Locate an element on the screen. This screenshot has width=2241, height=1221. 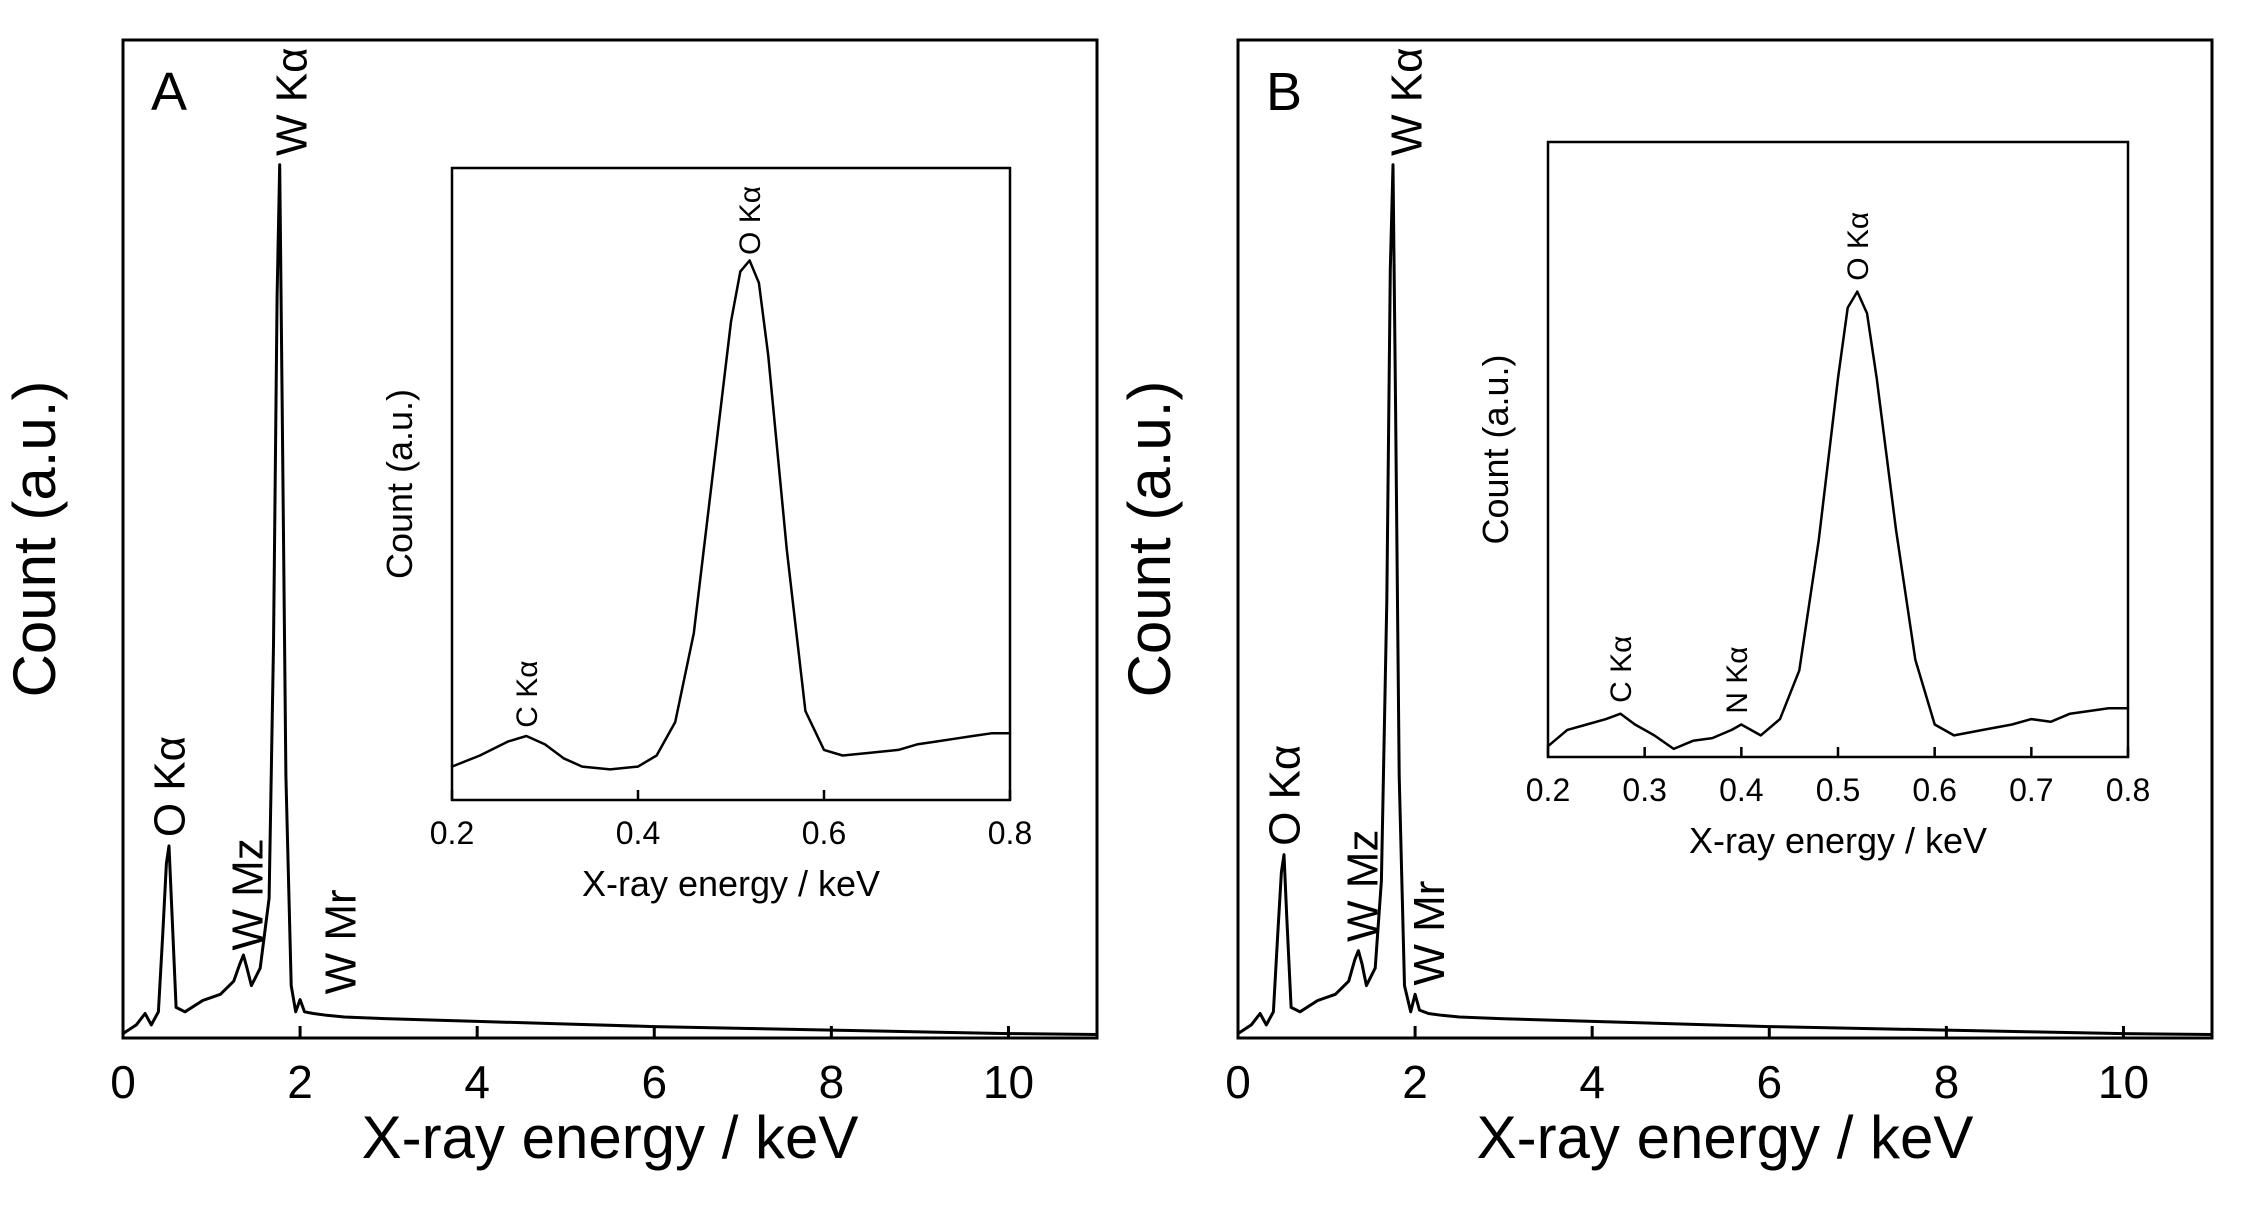
panel-b-inset-xtick-label: 0.4 is located at coordinates (1741, 790).